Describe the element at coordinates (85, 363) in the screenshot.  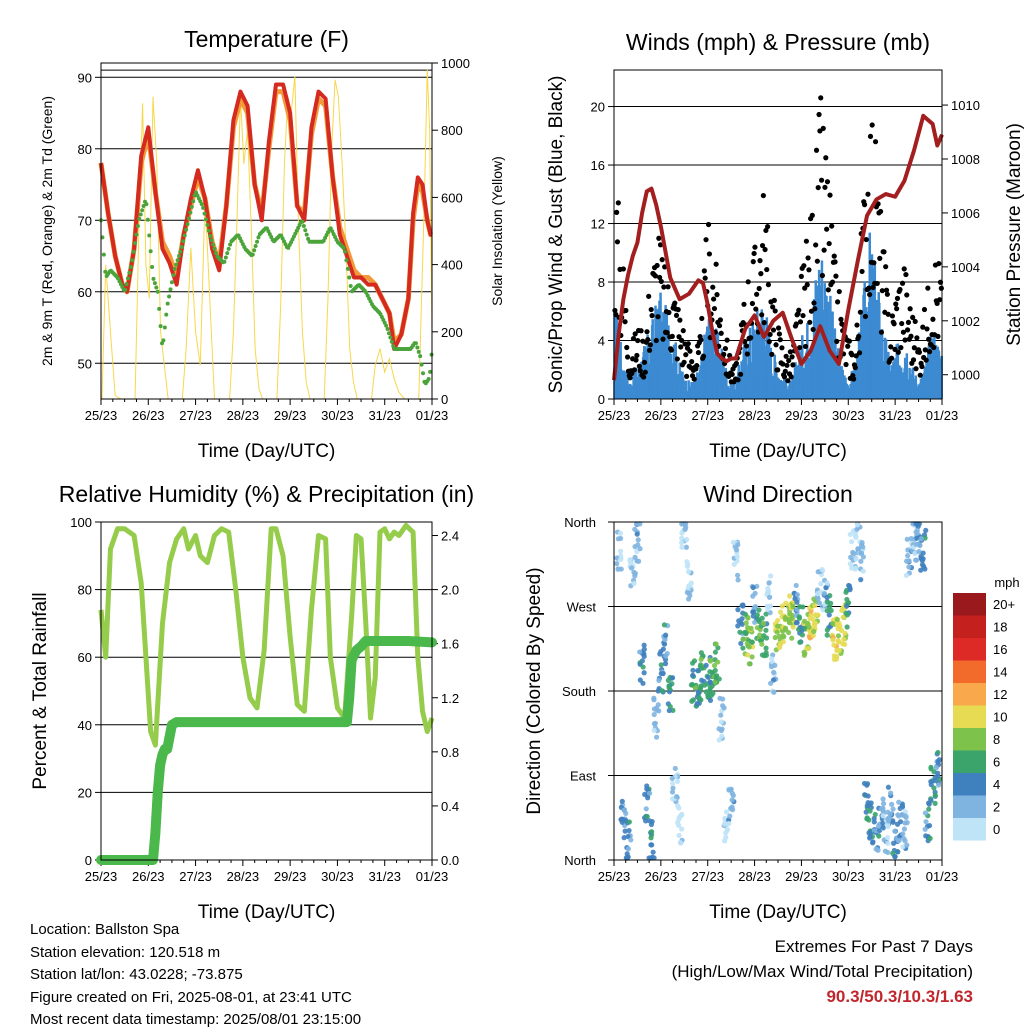
I see `temperature-ytick-label: 50` at that location.